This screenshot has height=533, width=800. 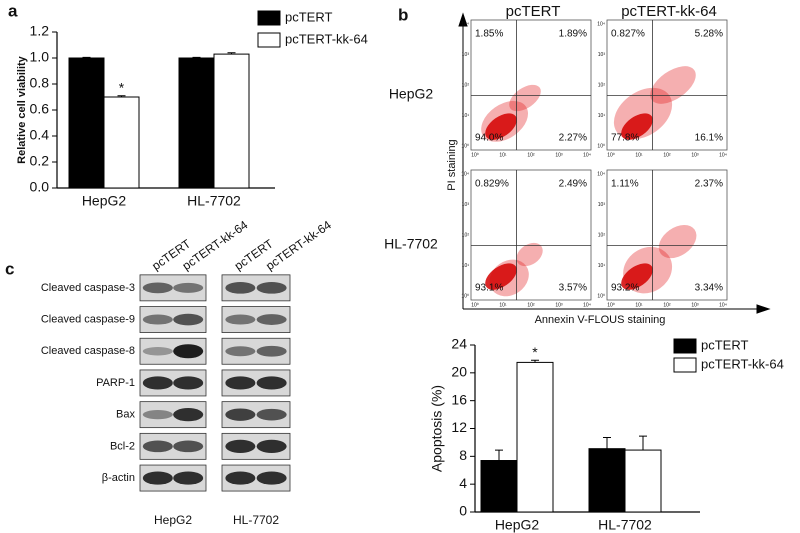 What do you see at coordinates (326, 38) in the screenshot?
I see `legend-label: pcTERT-kk-64` at bounding box center [326, 38].